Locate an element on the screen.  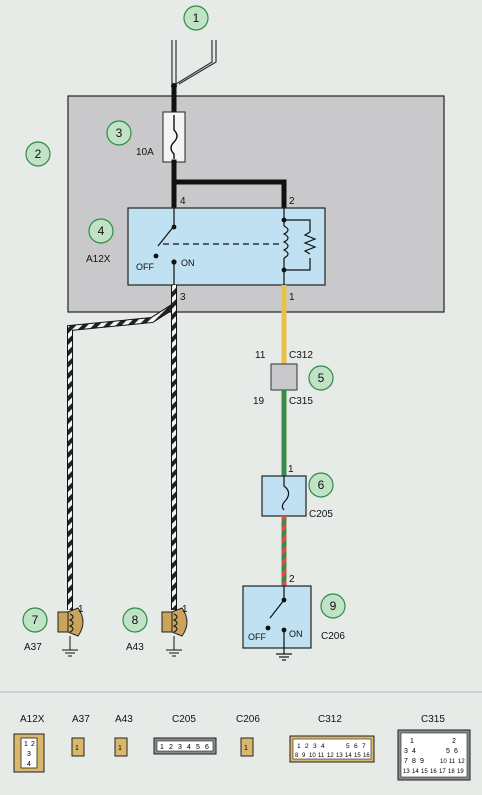
connector-top-code: C312 is located at coordinates (301, 355).